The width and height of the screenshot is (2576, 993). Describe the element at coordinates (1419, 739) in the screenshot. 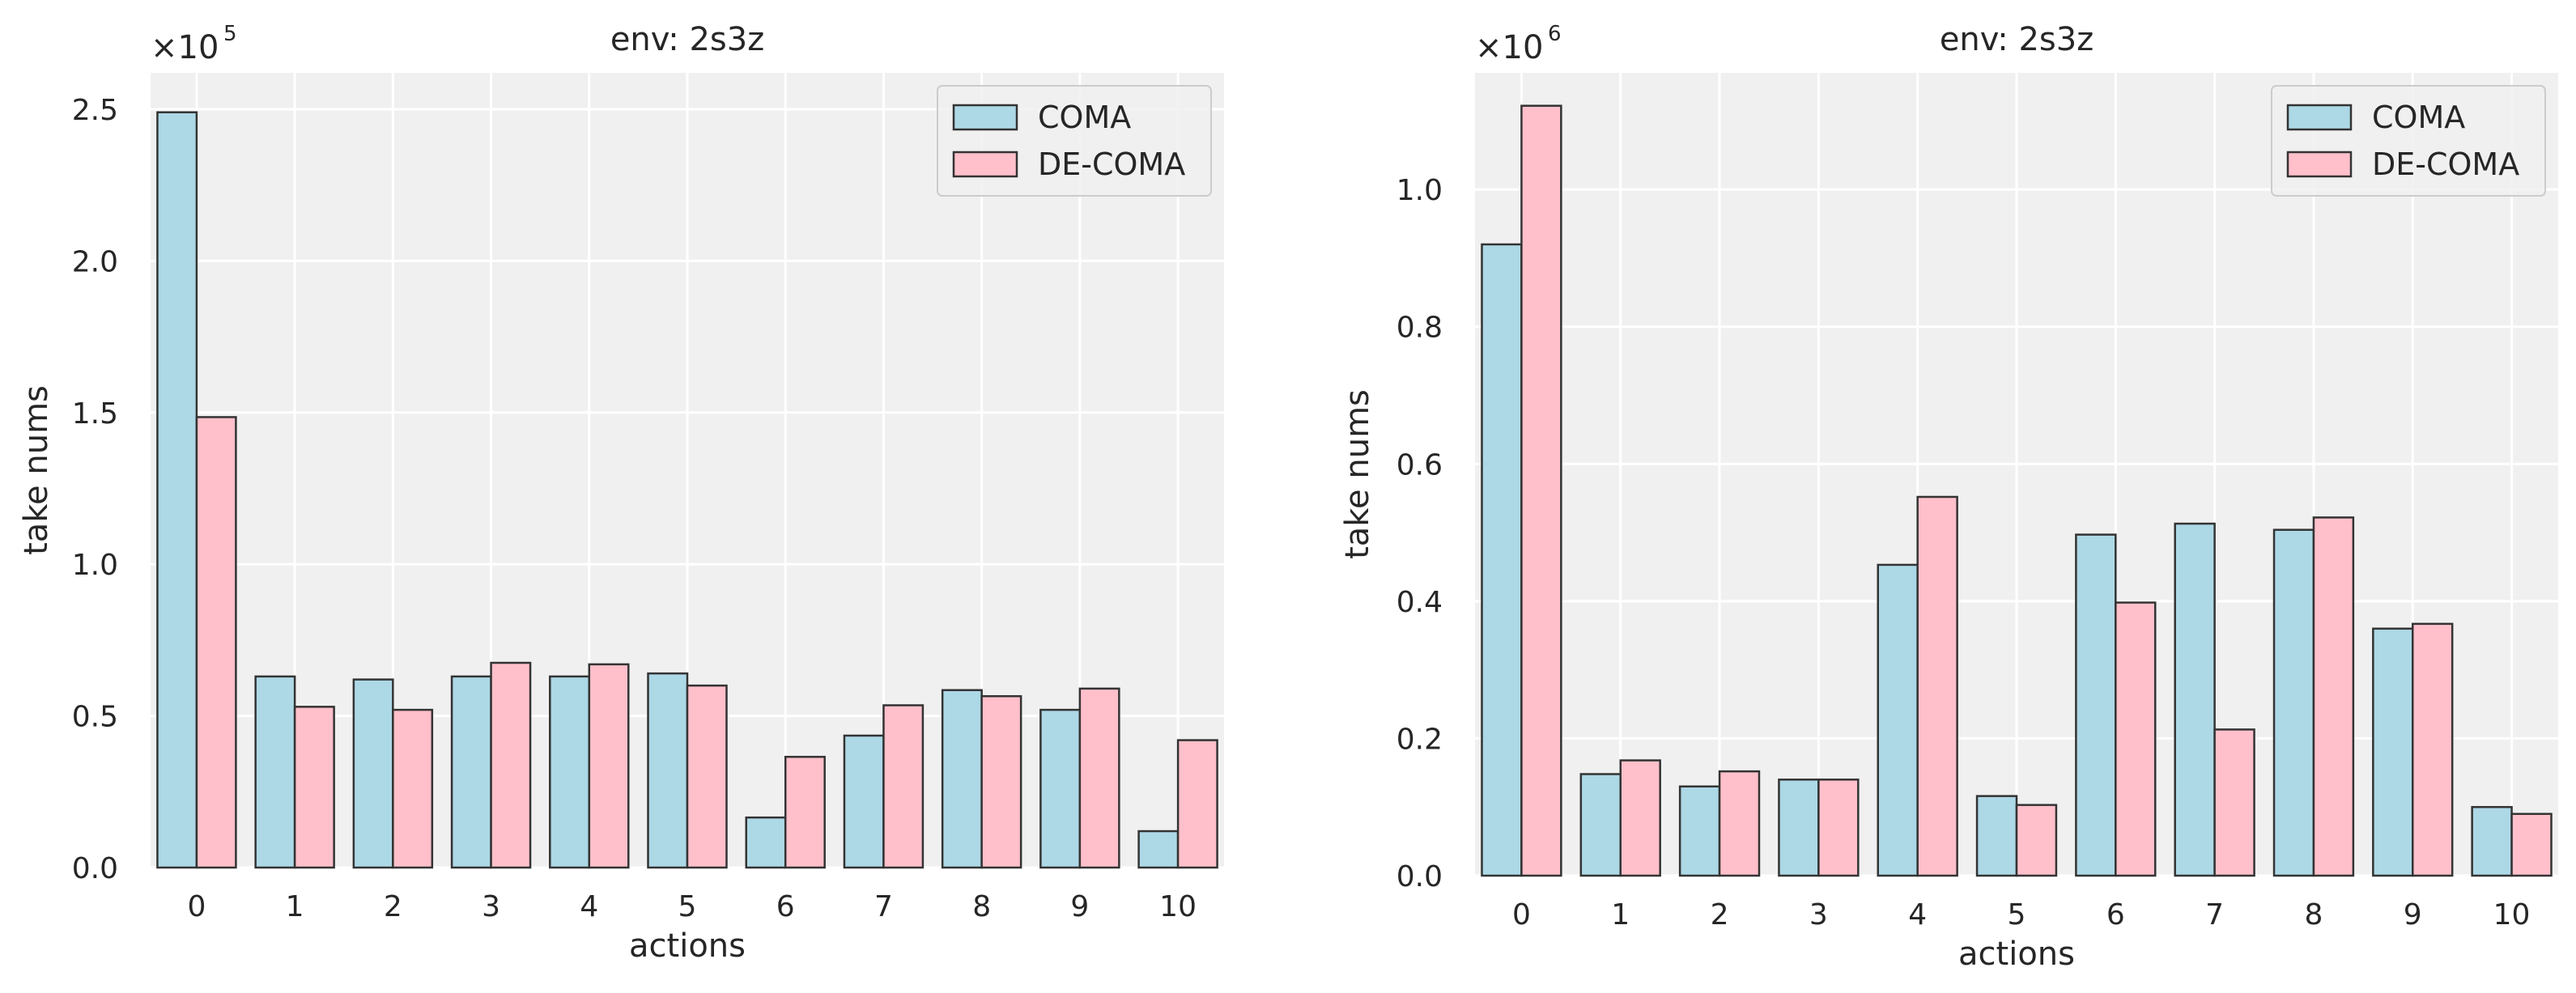

I see `y-tick-label: 0.2` at that location.